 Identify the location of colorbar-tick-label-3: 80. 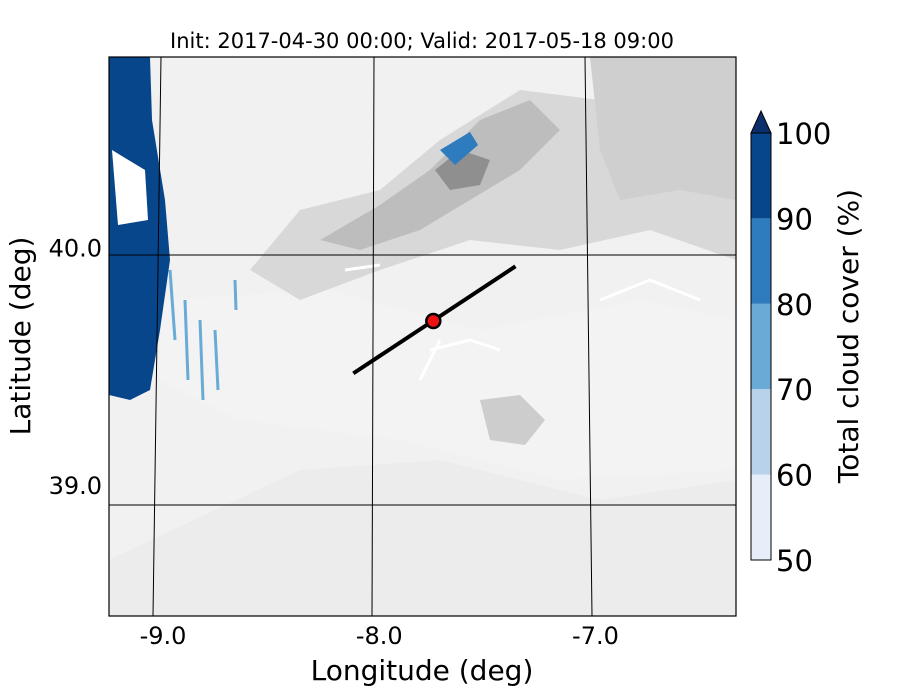
(794, 305).